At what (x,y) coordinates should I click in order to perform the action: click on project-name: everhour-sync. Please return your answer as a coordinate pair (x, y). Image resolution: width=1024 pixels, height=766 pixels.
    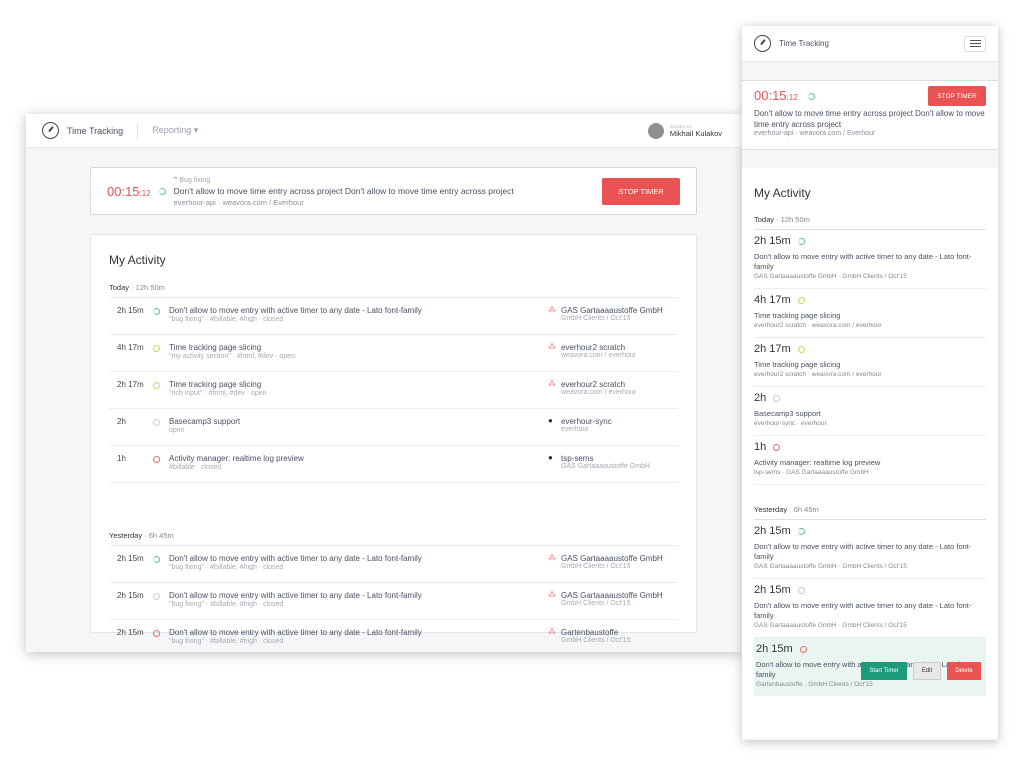
    Looking at the image, I should click on (586, 421).